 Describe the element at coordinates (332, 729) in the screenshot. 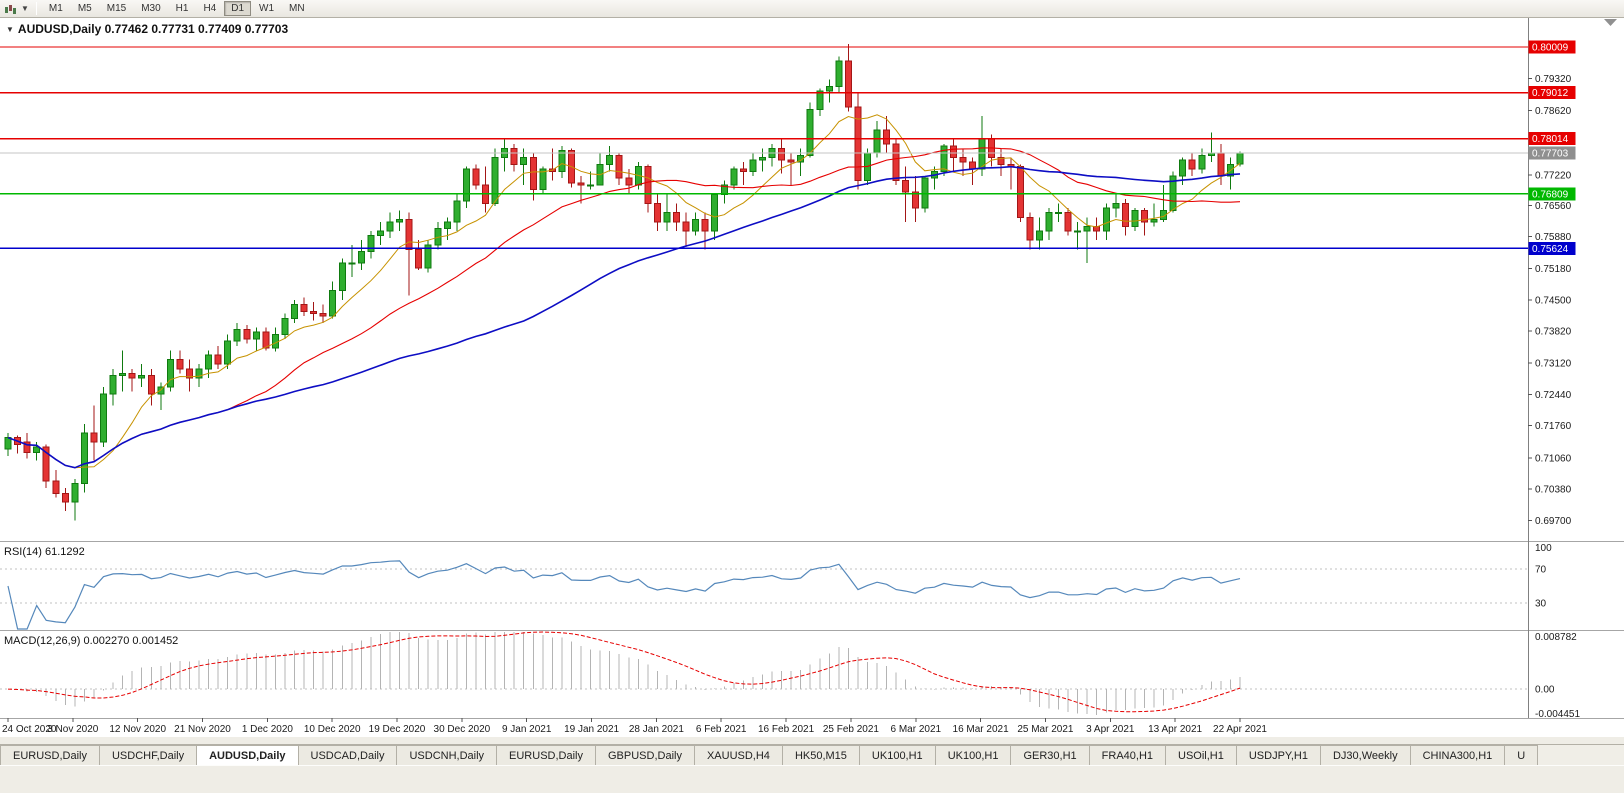

I see `svg-text: 10 Dec 2020` at that location.